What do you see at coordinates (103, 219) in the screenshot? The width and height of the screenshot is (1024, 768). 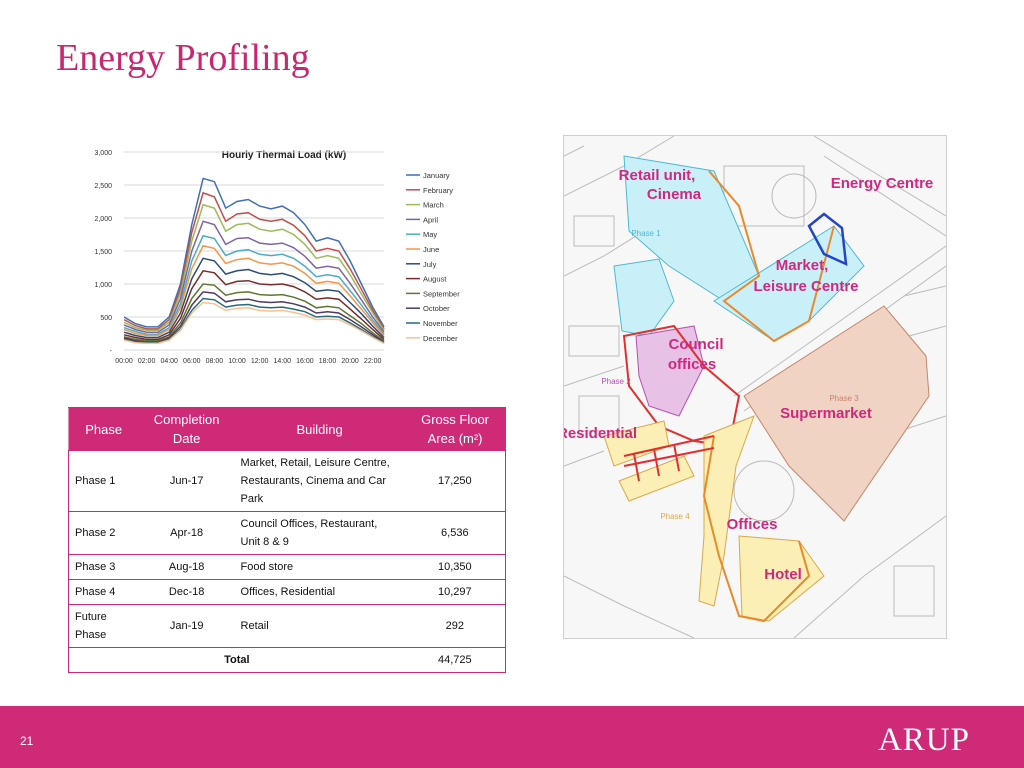 I see `y-tick-label: 2,000` at bounding box center [103, 219].